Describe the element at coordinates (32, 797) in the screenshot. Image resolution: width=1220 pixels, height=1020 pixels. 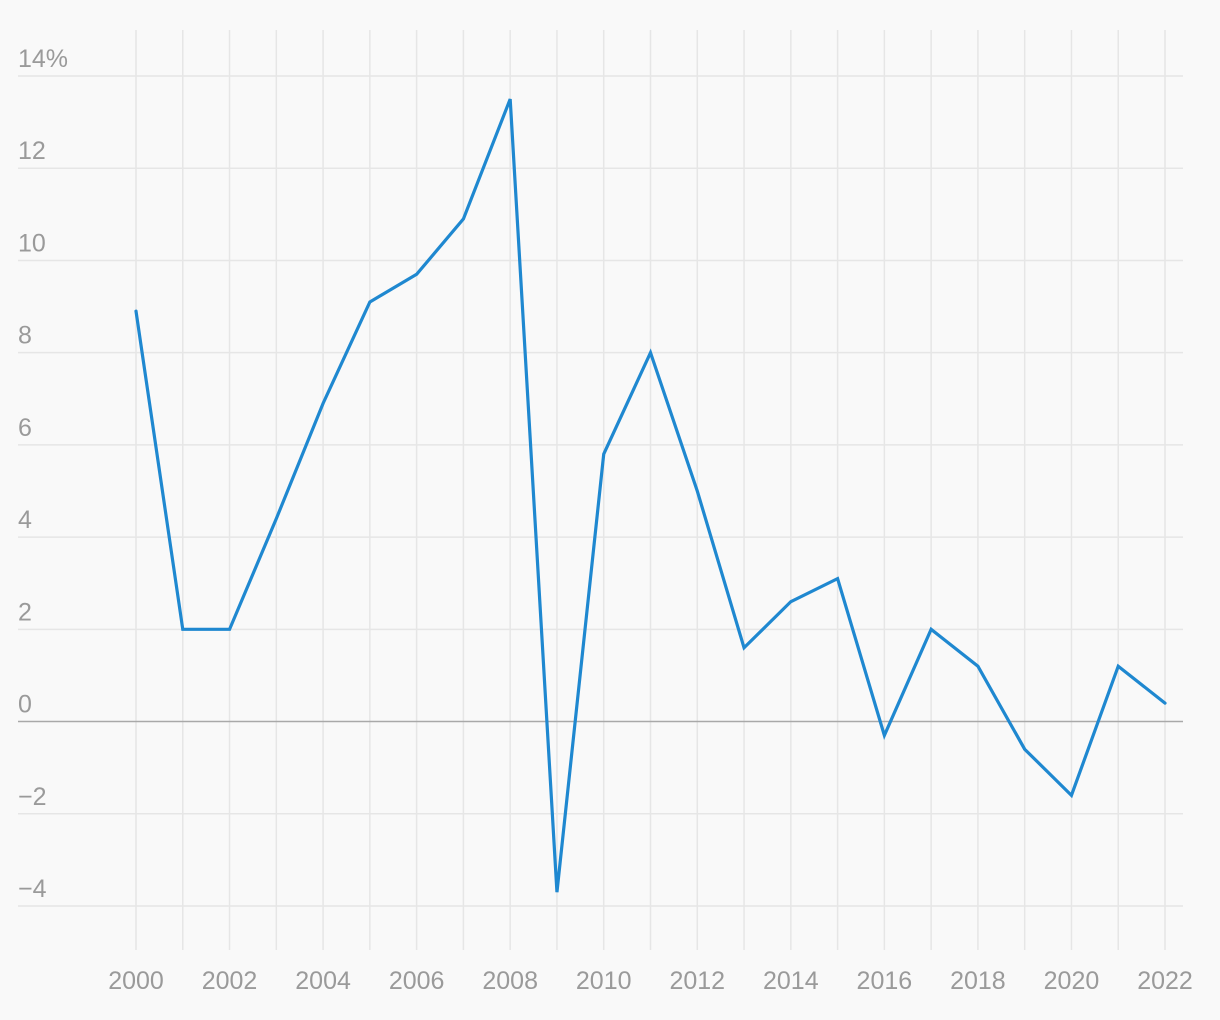
I see `y-tick-label: −2` at that location.